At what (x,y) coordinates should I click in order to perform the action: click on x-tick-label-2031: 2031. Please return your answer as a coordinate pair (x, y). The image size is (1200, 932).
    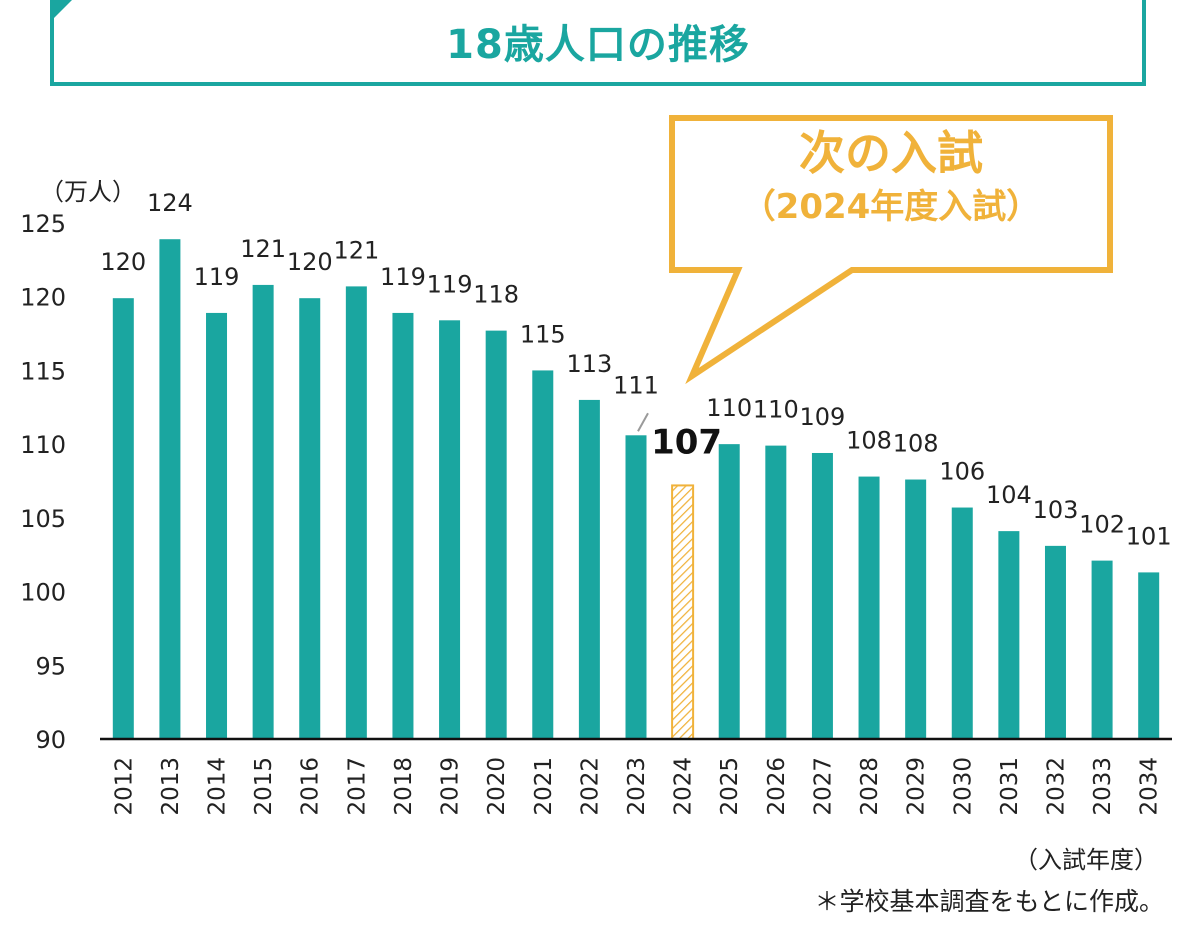
    Looking at the image, I should click on (1010, 786).